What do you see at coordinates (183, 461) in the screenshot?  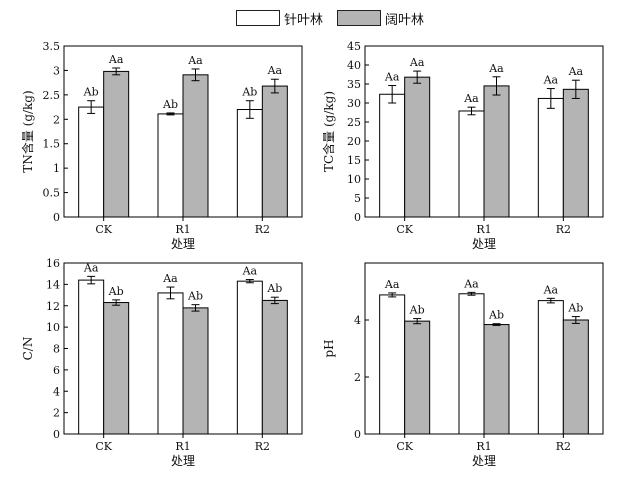 I see `panel3-x-axis-label: 处理` at bounding box center [183, 461].